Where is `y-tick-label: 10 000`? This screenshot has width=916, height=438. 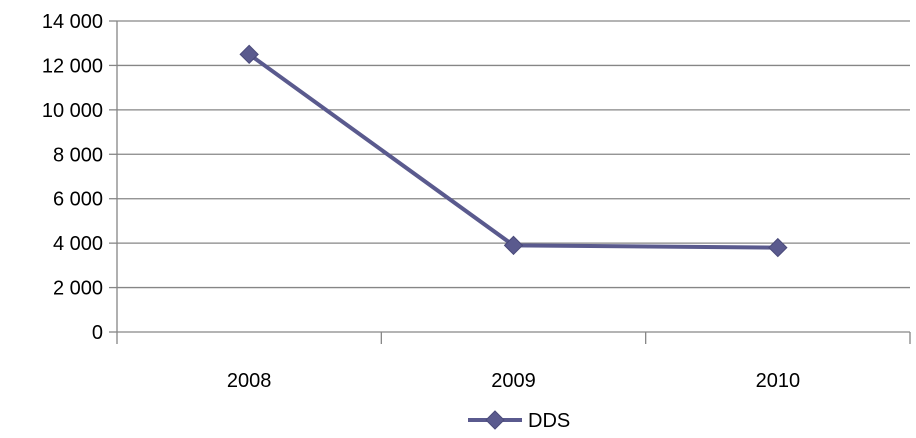
y-tick-label: 10 000 is located at coordinates (72, 111).